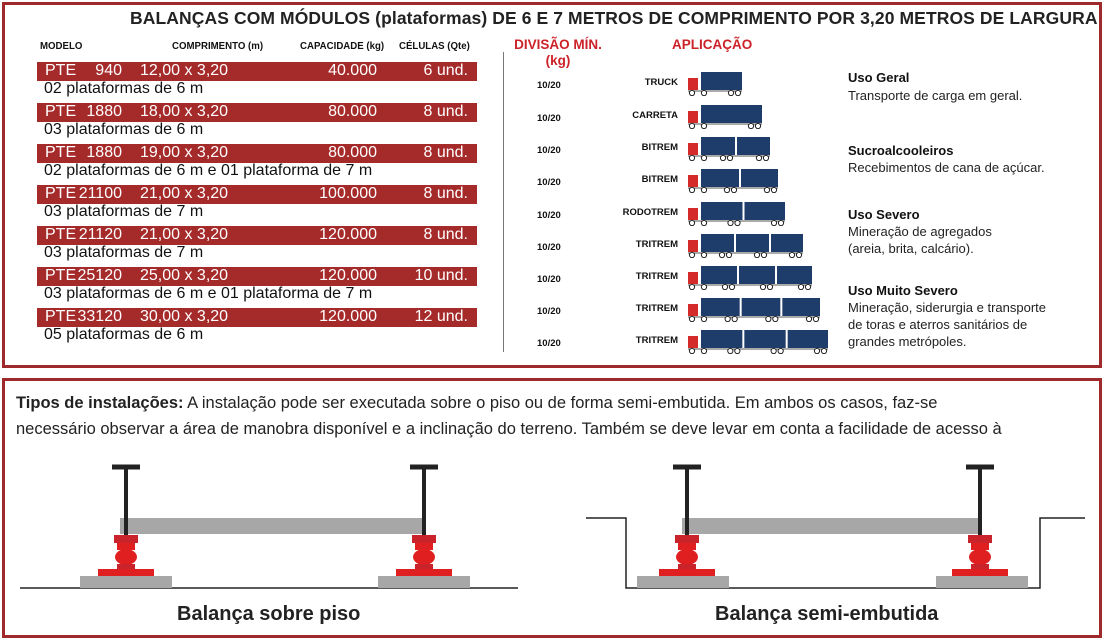 The height and width of the screenshot is (642, 1106). Describe the element at coordinates (827, 614) in the screenshot. I see `caption-semi-embedded-scale: Balança semi-embutida` at that location.